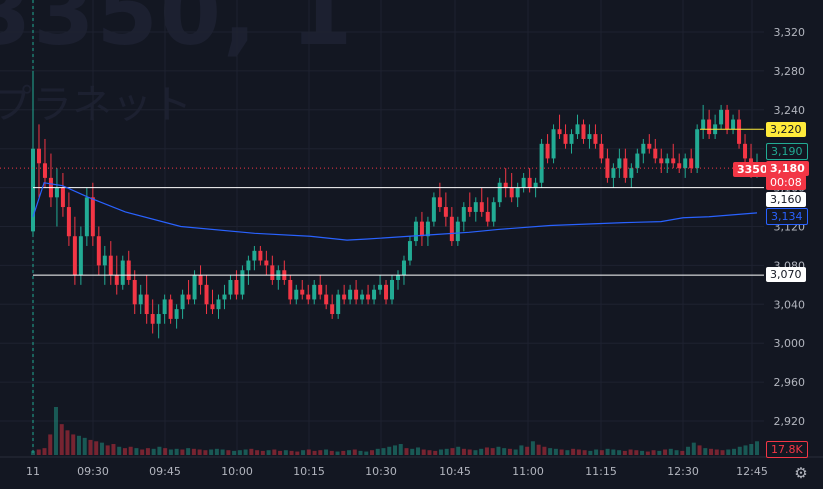  What do you see at coordinates (33, 471) in the screenshot?
I see `x-tick-label: 11` at bounding box center [33, 471].